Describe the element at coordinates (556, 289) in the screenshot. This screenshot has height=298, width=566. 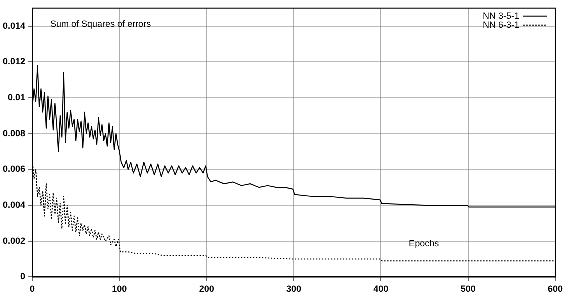
I see `x-tick-label: 600` at that location.